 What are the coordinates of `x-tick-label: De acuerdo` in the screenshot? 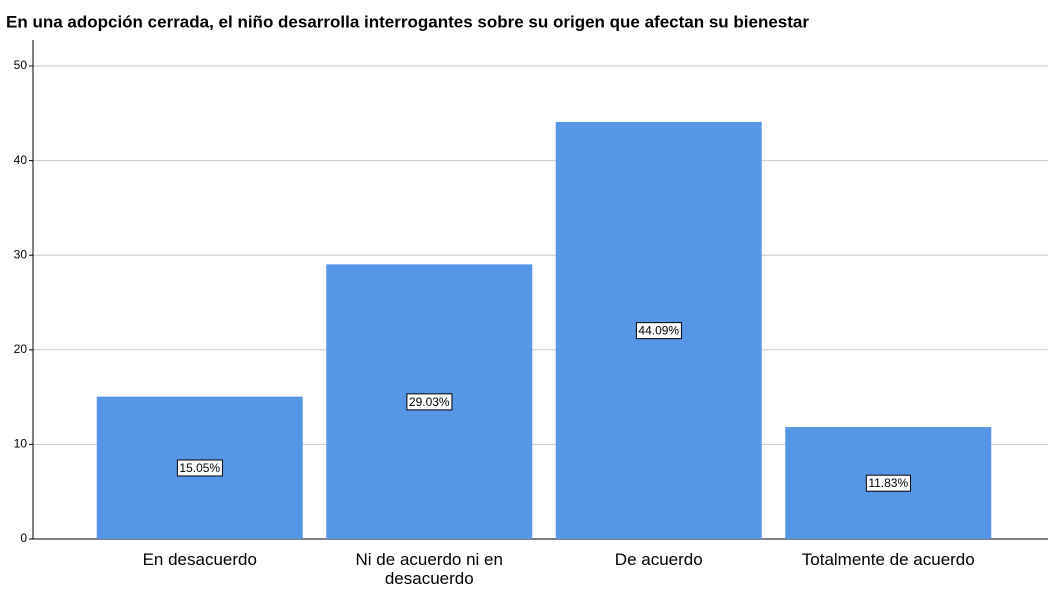 It's located at (658, 559).